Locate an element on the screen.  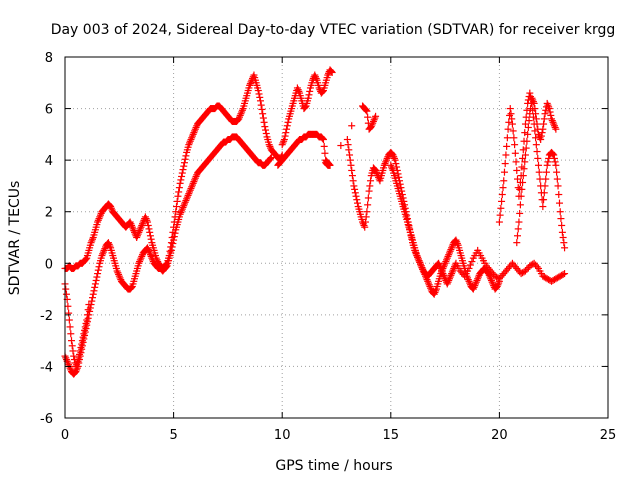
x-tick-label: 10 is located at coordinates (282, 435).